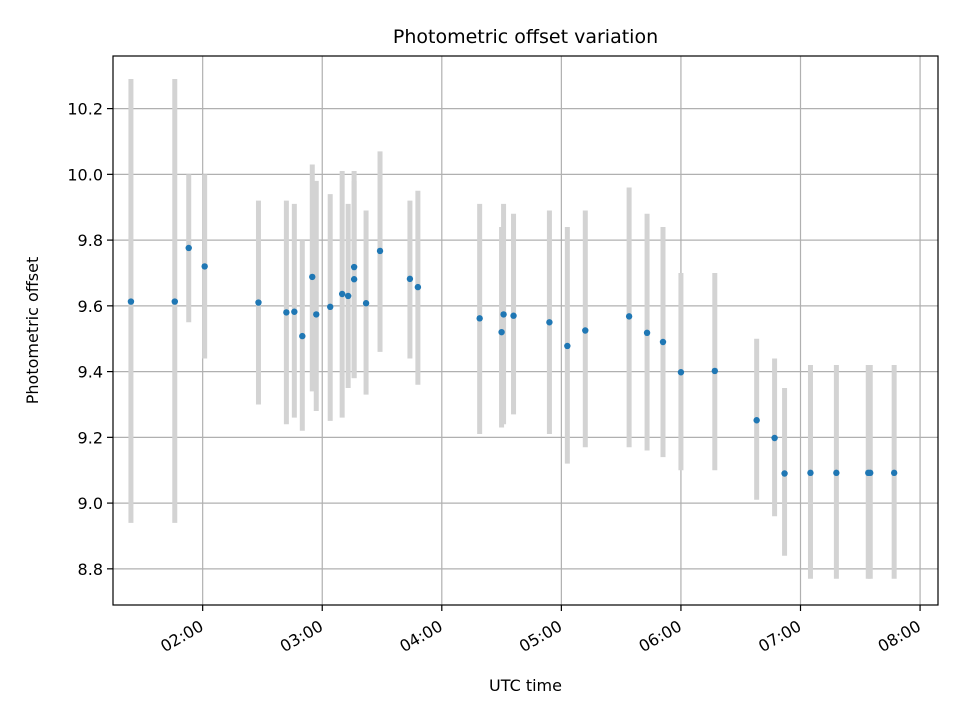 The width and height of the screenshot is (960, 720). I want to click on y-tick-label: 9.6, so click(90, 306).